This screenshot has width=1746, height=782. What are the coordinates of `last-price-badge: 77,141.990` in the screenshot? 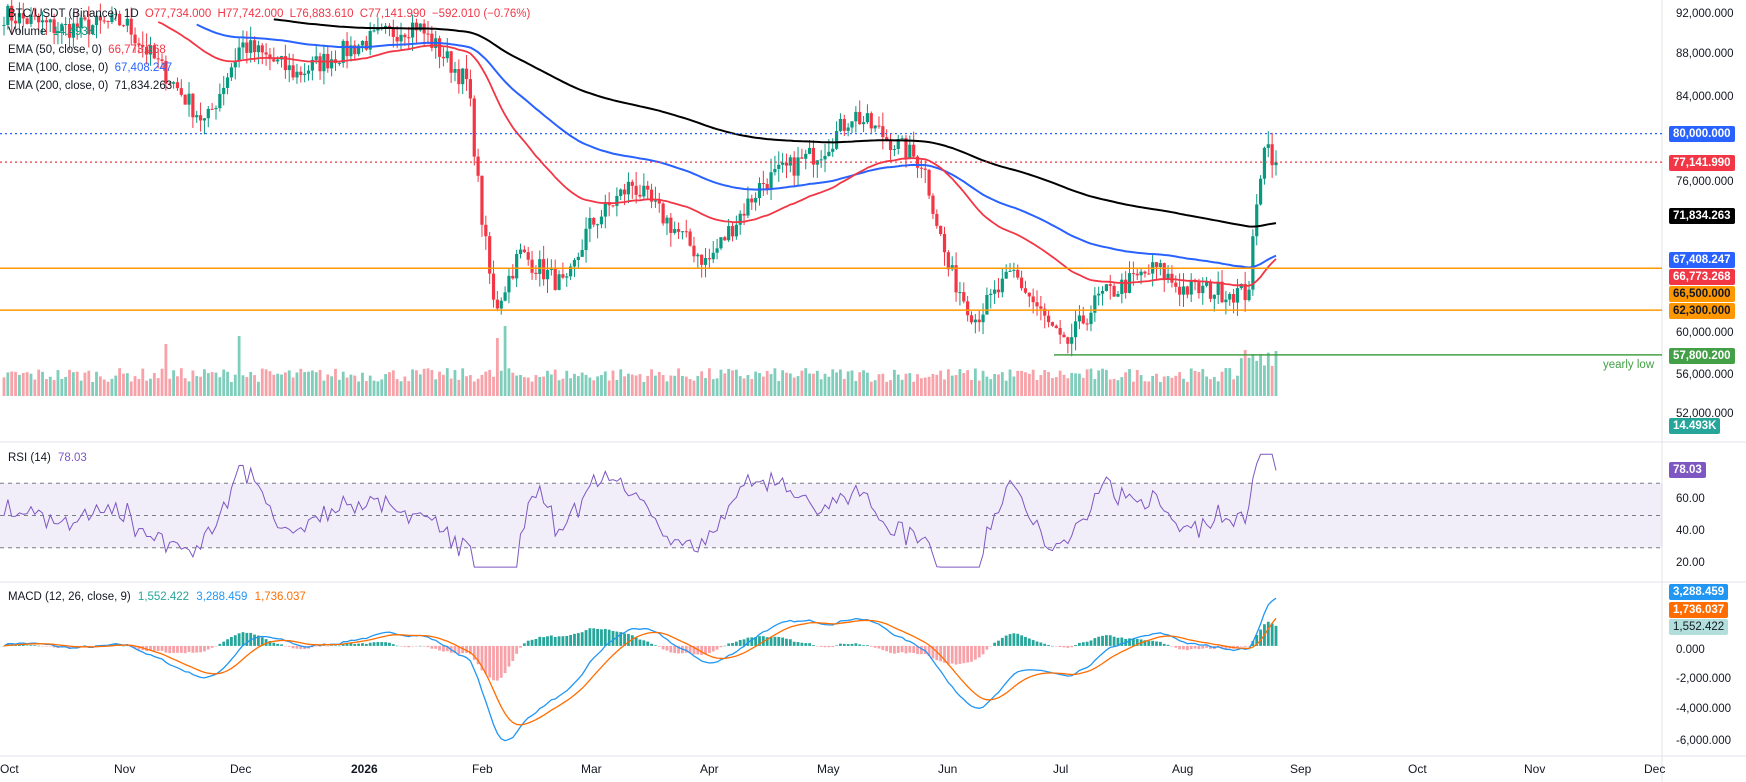 It's located at (1702, 163).